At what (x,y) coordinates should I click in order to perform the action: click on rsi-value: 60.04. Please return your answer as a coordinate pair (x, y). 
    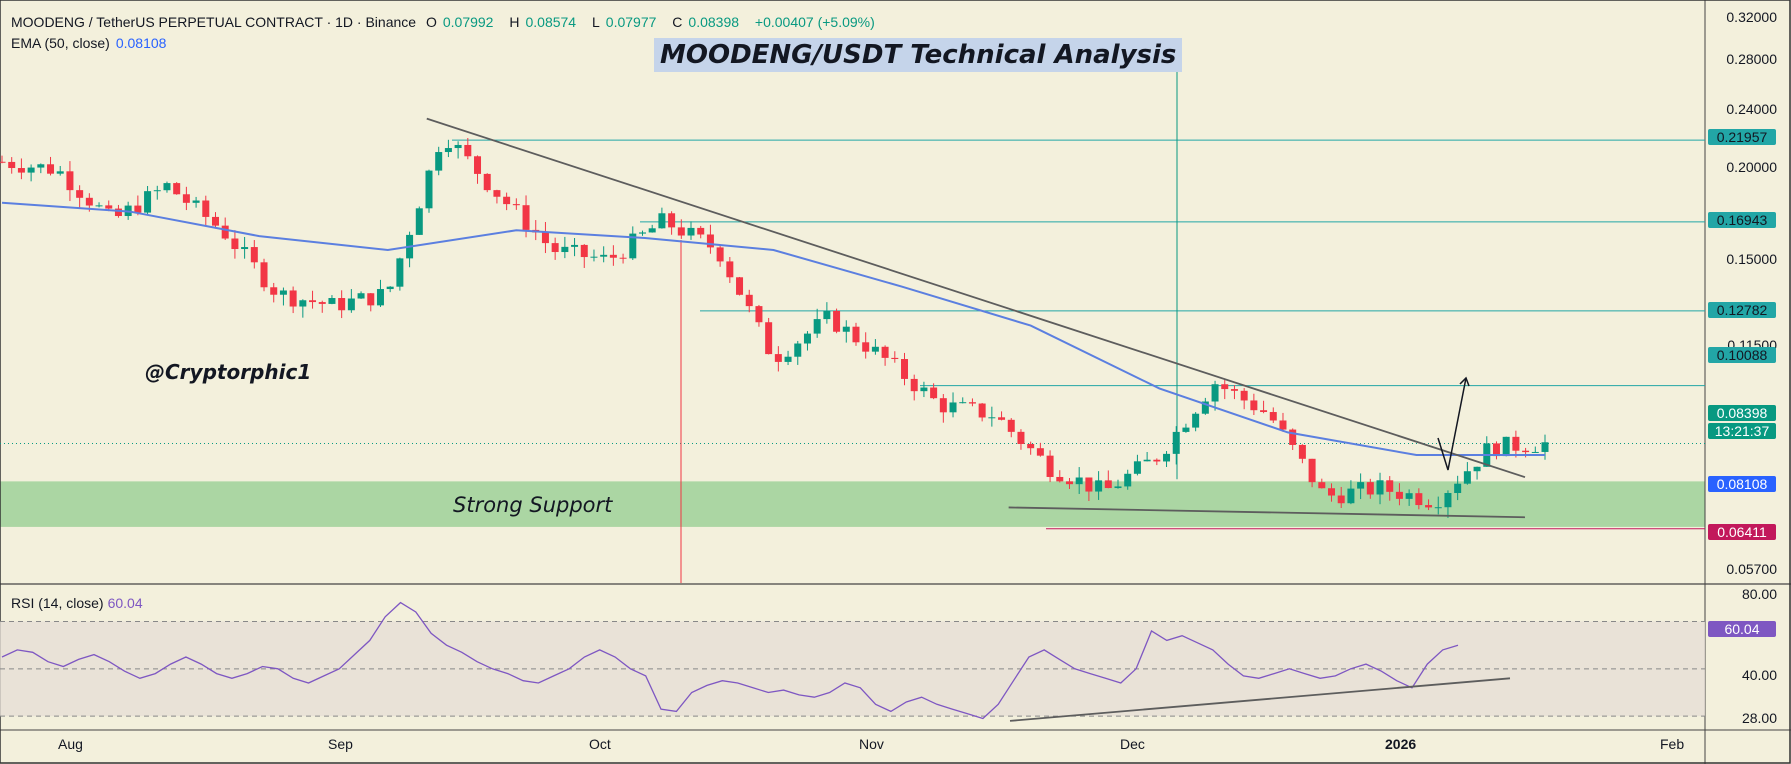
    Looking at the image, I should click on (125, 603).